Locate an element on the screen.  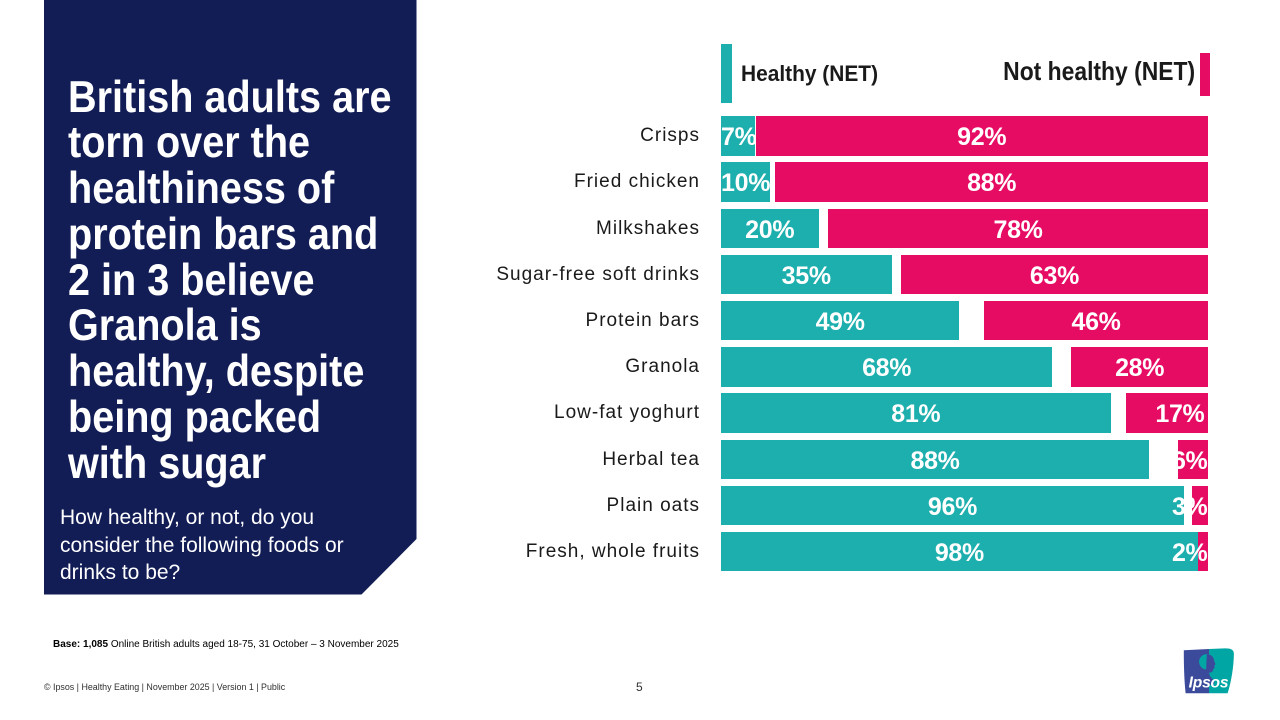
svg-text: Ipsos is located at coordinates (1209, 683).